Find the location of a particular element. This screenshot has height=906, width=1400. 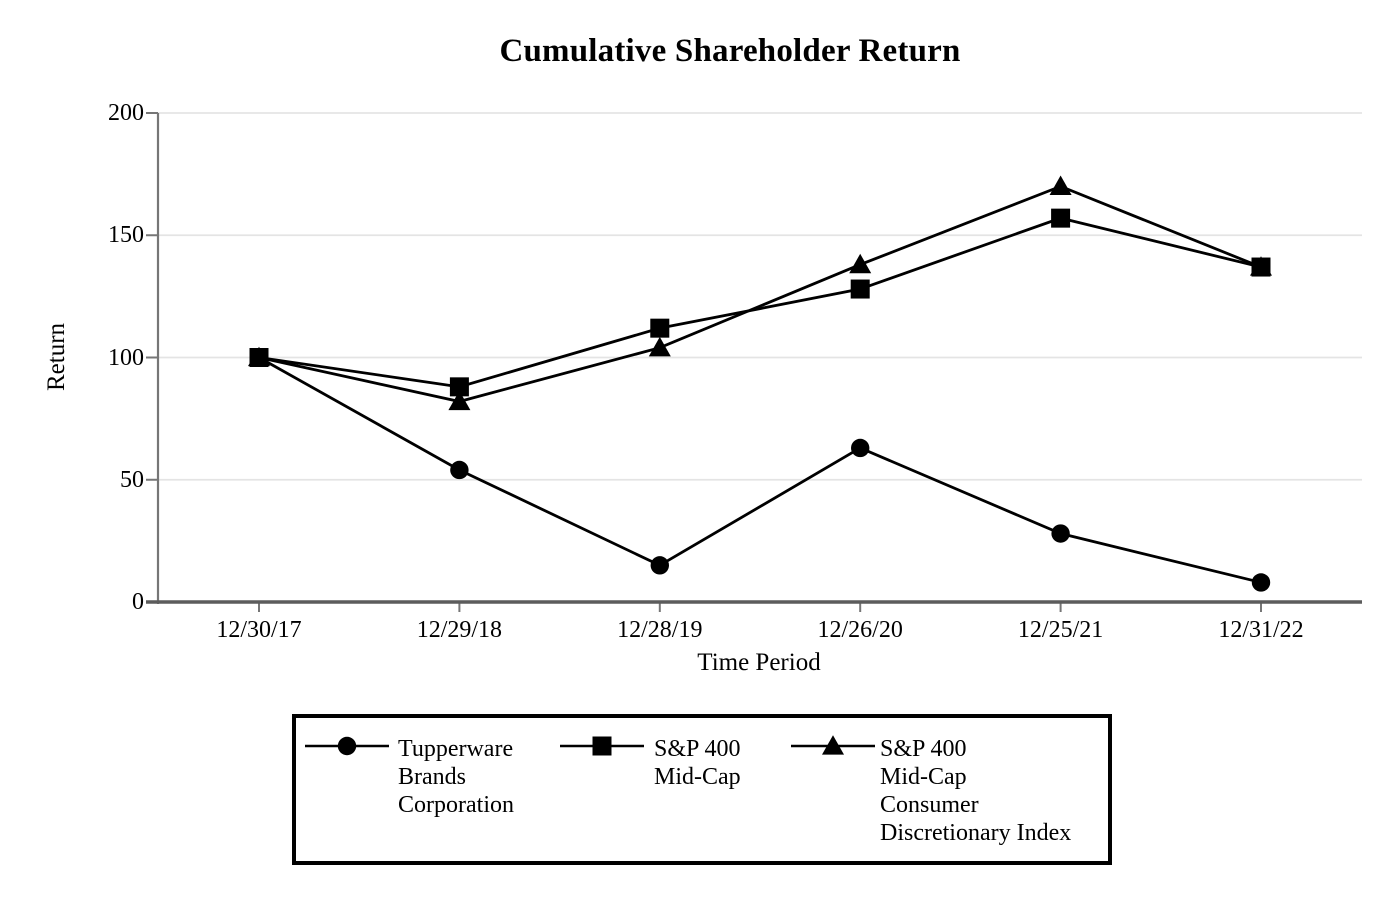

x-tick-label: 12/29/18 is located at coordinates (459, 630).